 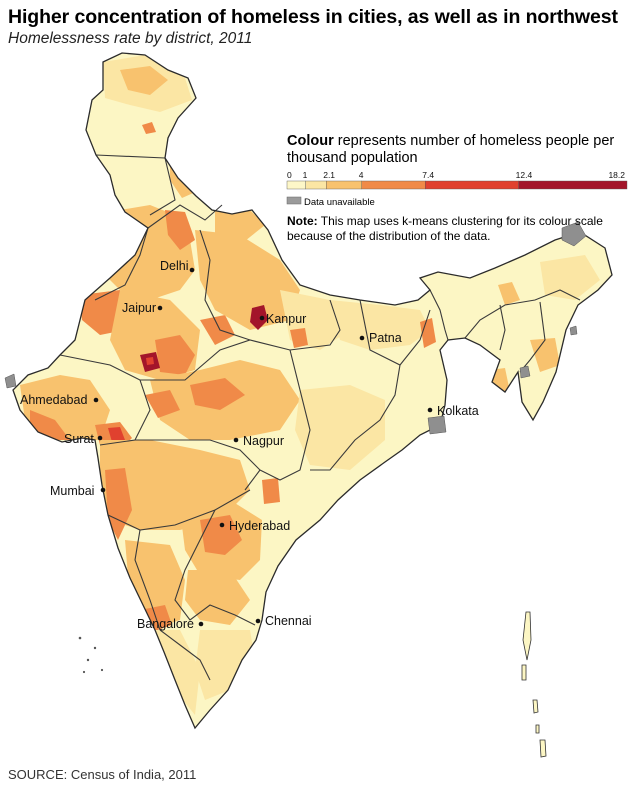 What do you see at coordinates (294, 200) in the screenshot?
I see `legend-na-swatch` at bounding box center [294, 200].